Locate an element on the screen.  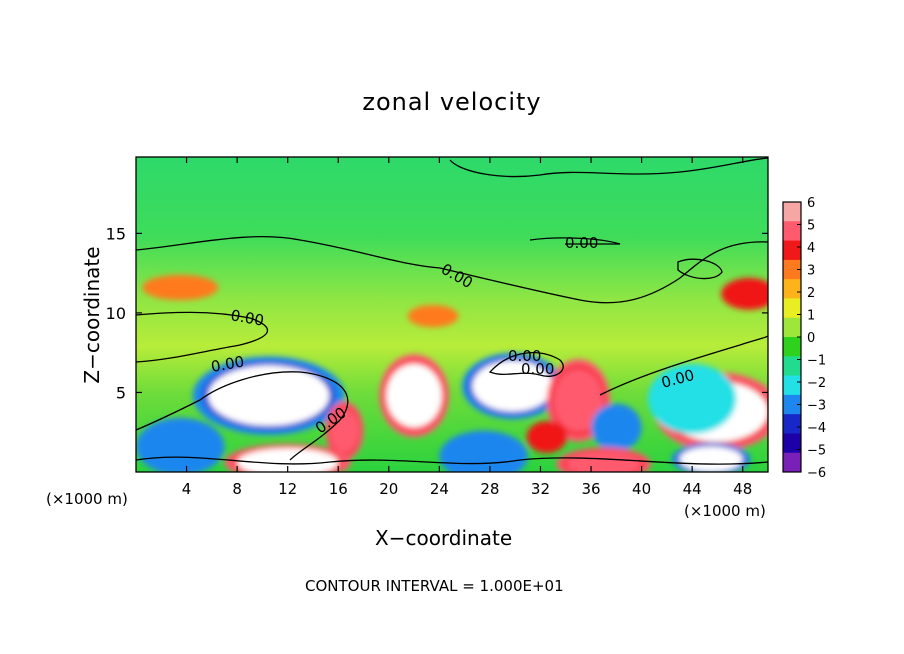
colorbar-tick-label: 4 is located at coordinates (811, 248).